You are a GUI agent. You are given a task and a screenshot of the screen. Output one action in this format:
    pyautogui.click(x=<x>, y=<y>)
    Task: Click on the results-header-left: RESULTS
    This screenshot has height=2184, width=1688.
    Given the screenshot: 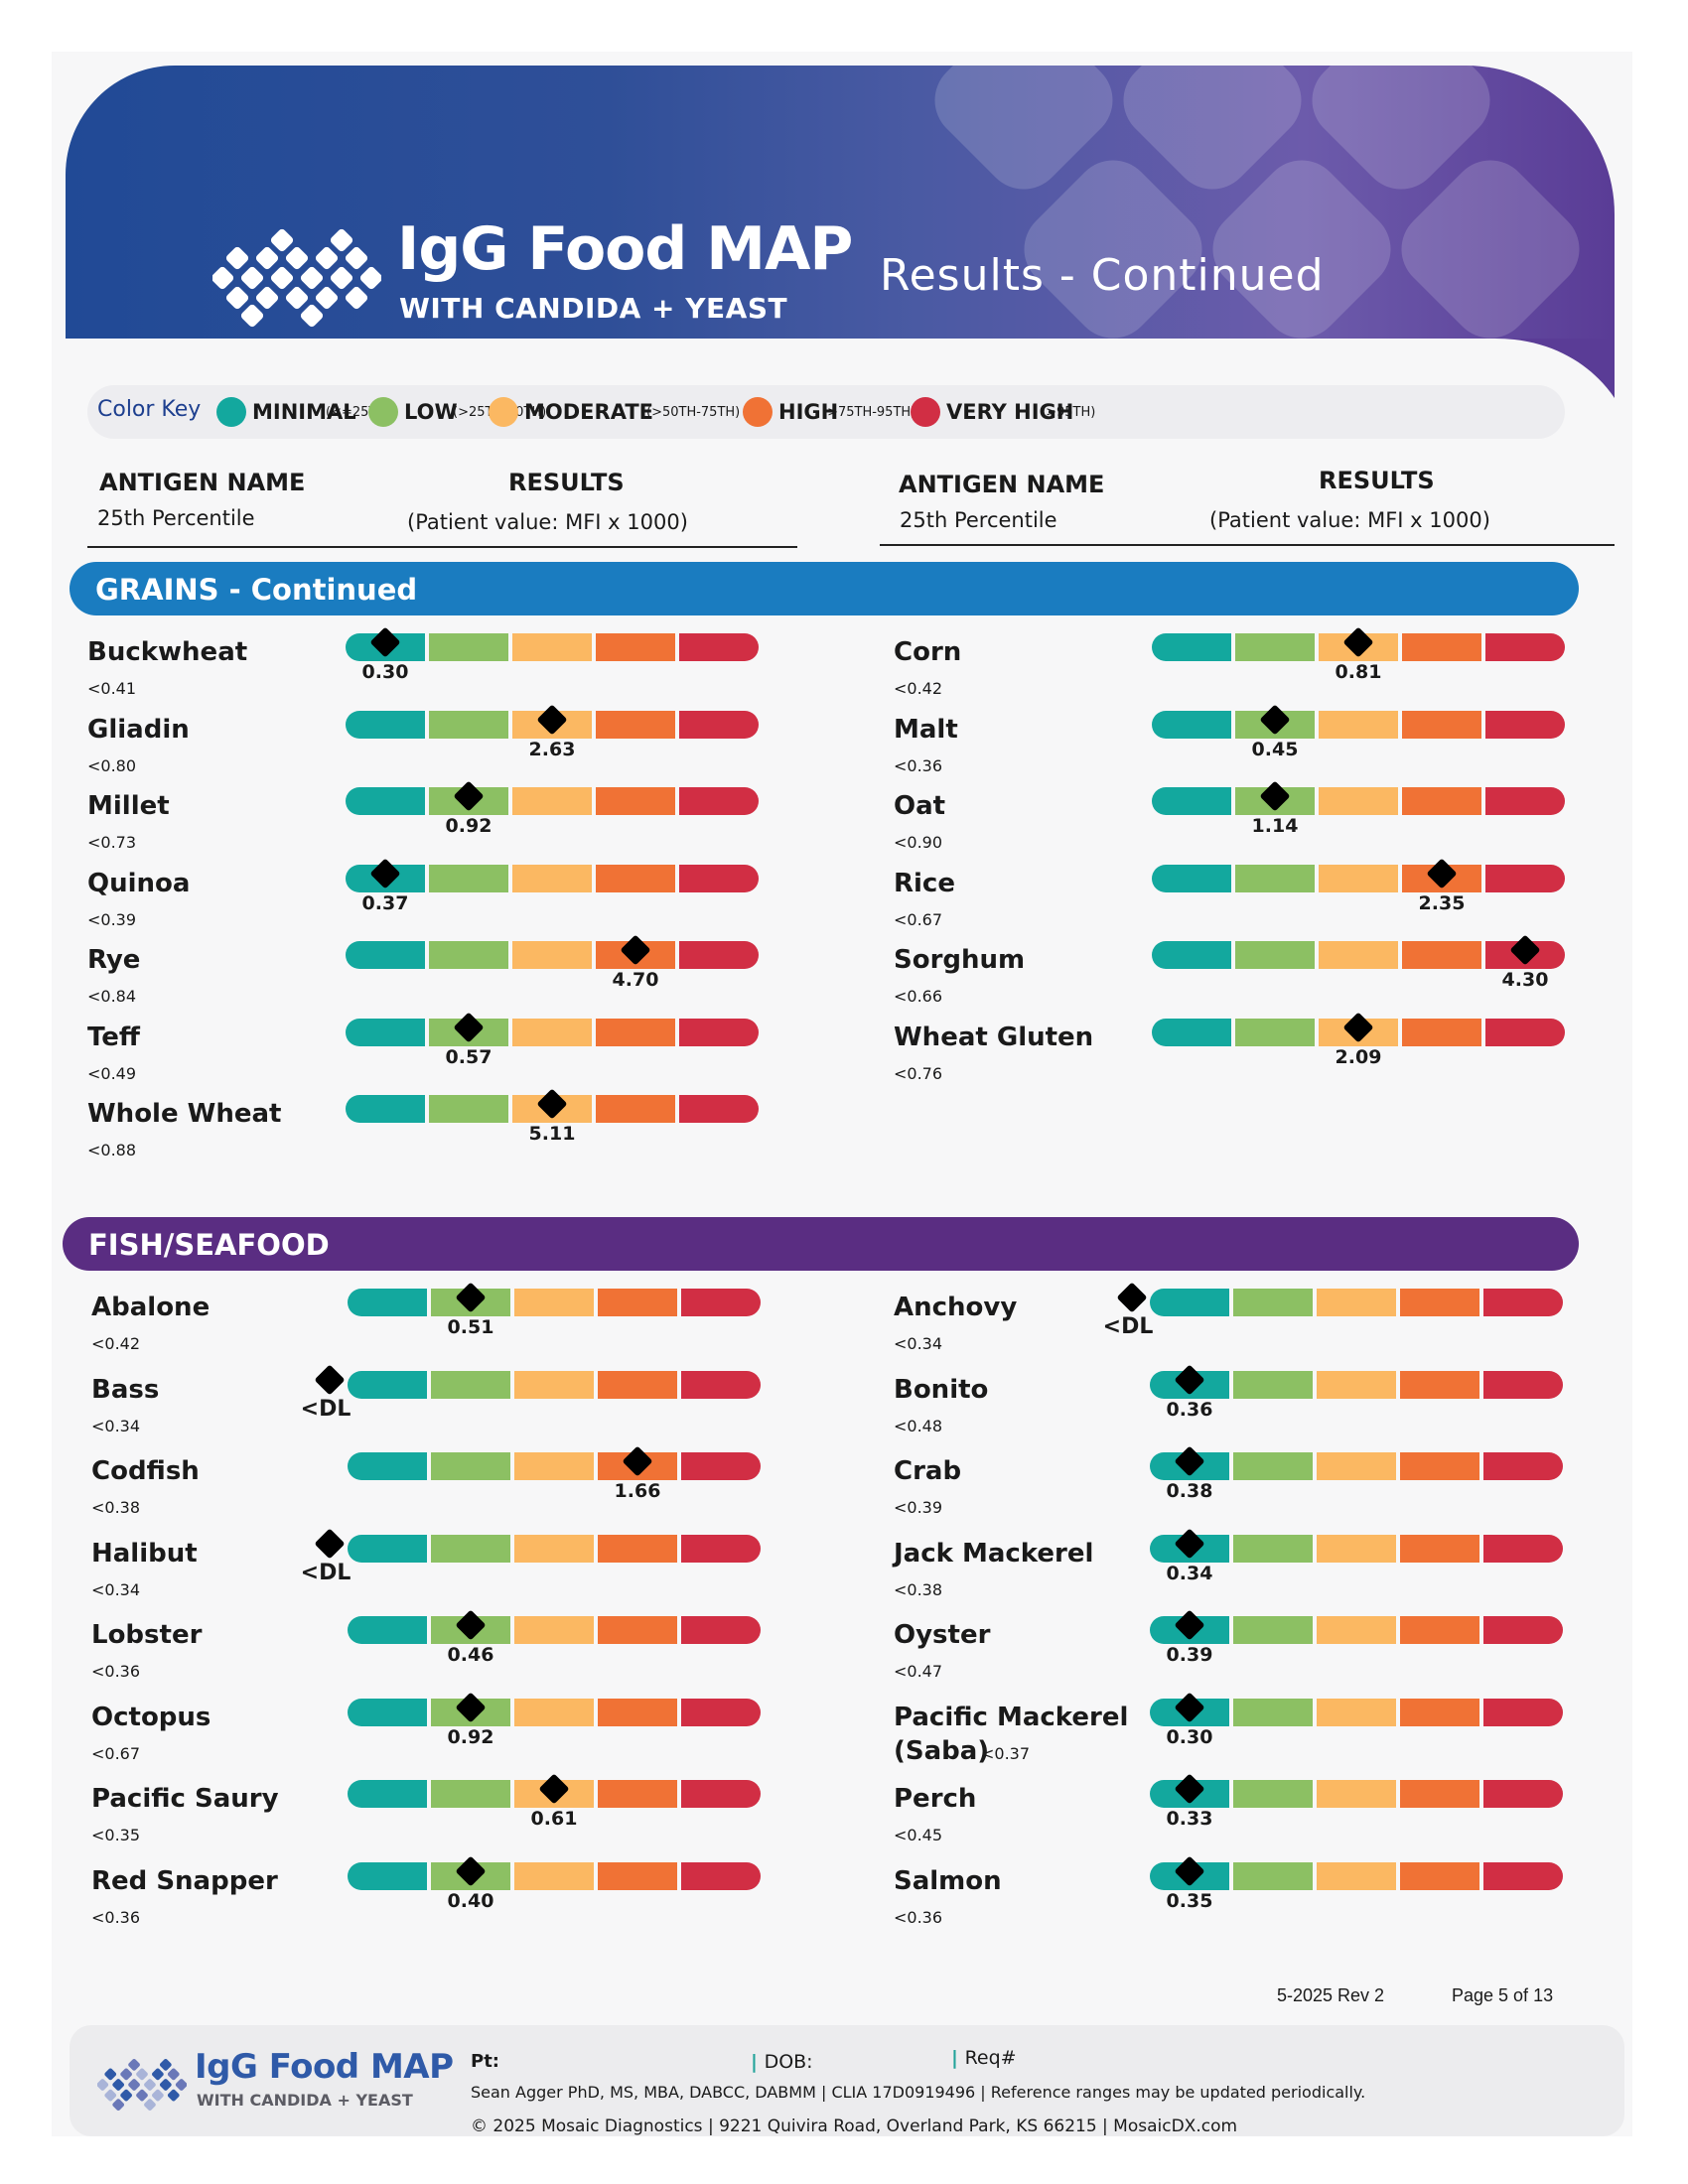 What is the action you would take?
    pyautogui.click(x=566, y=482)
    